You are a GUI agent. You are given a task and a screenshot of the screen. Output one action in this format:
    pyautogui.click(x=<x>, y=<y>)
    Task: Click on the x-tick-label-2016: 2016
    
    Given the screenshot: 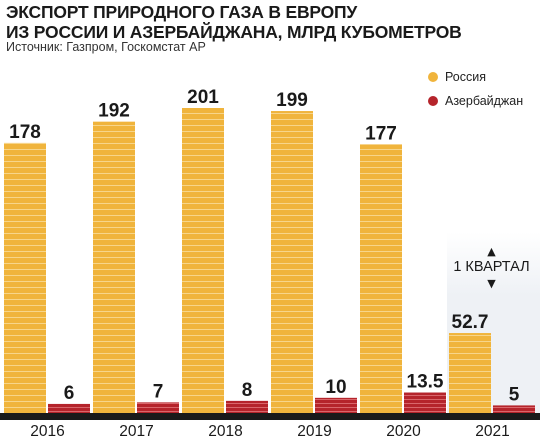 What is the action you would take?
    pyautogui.click(x=47, y=430)
    